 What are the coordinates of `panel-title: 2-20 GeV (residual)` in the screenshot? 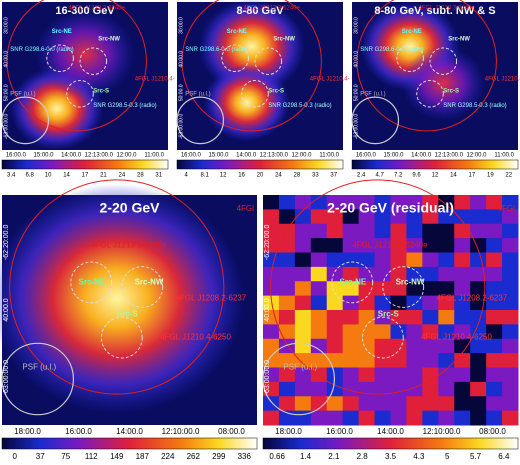 It's located at (390, 208).